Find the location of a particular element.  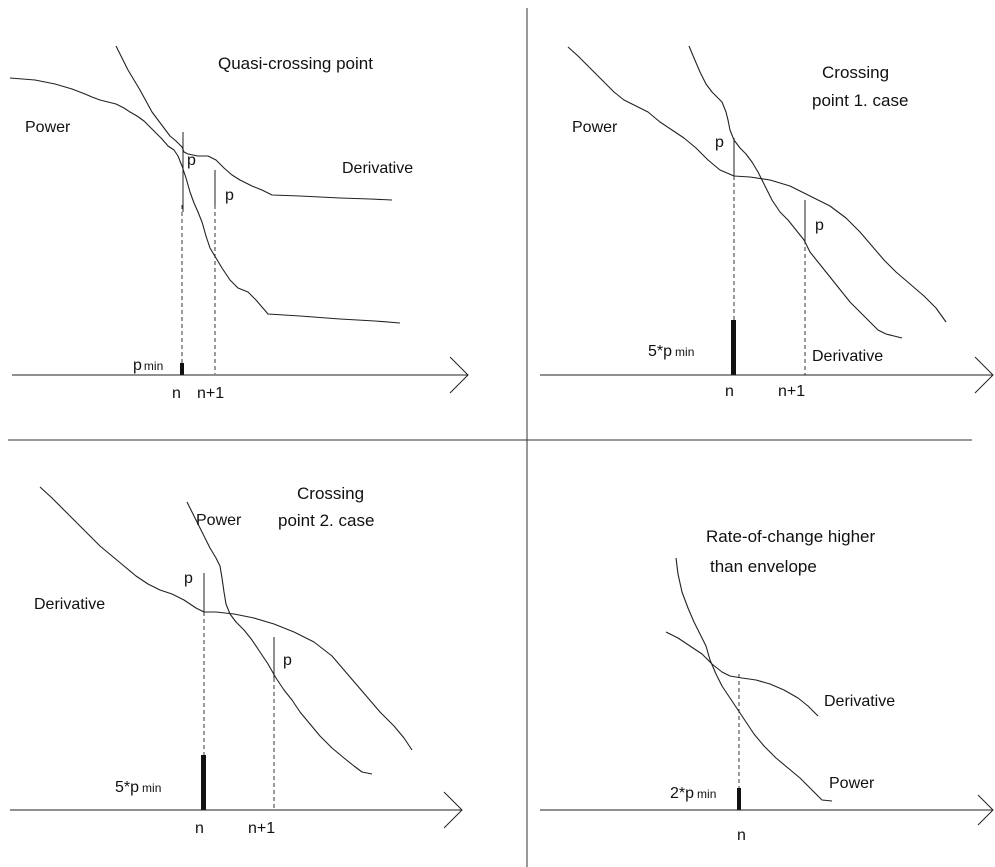

2pmin-bar-label: 2*p min is located at coordinates (693, 793).